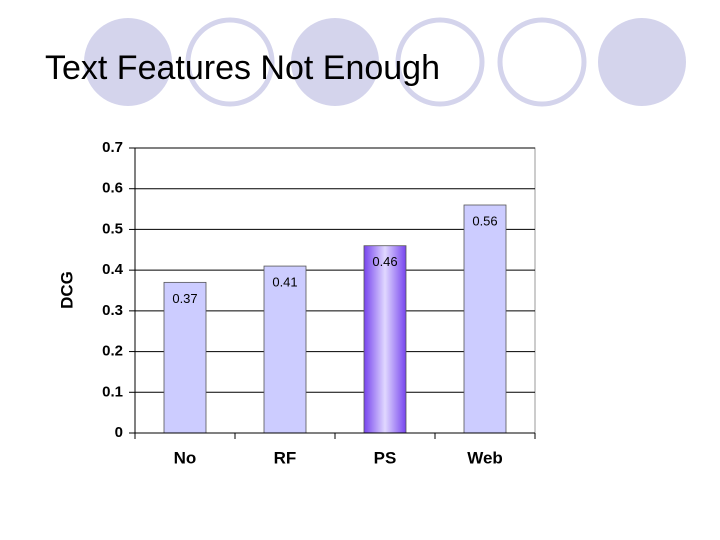  Describe the element at coordinates (384, 261) in the screenshot. I see `value-label: 0.46` at that location.